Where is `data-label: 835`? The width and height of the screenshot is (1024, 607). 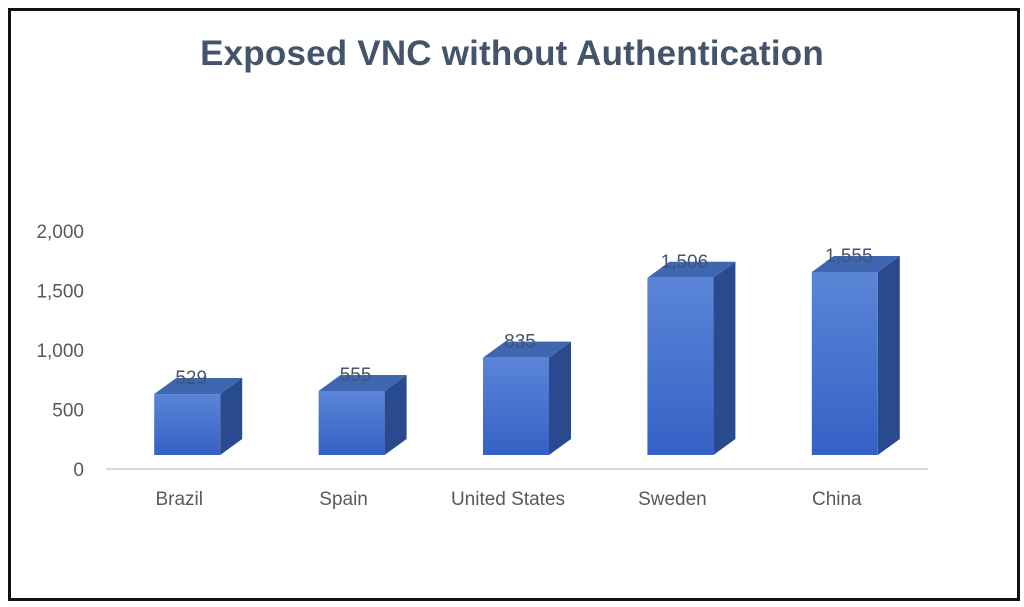
data-label: 835 is located at coordinates (520, 342).